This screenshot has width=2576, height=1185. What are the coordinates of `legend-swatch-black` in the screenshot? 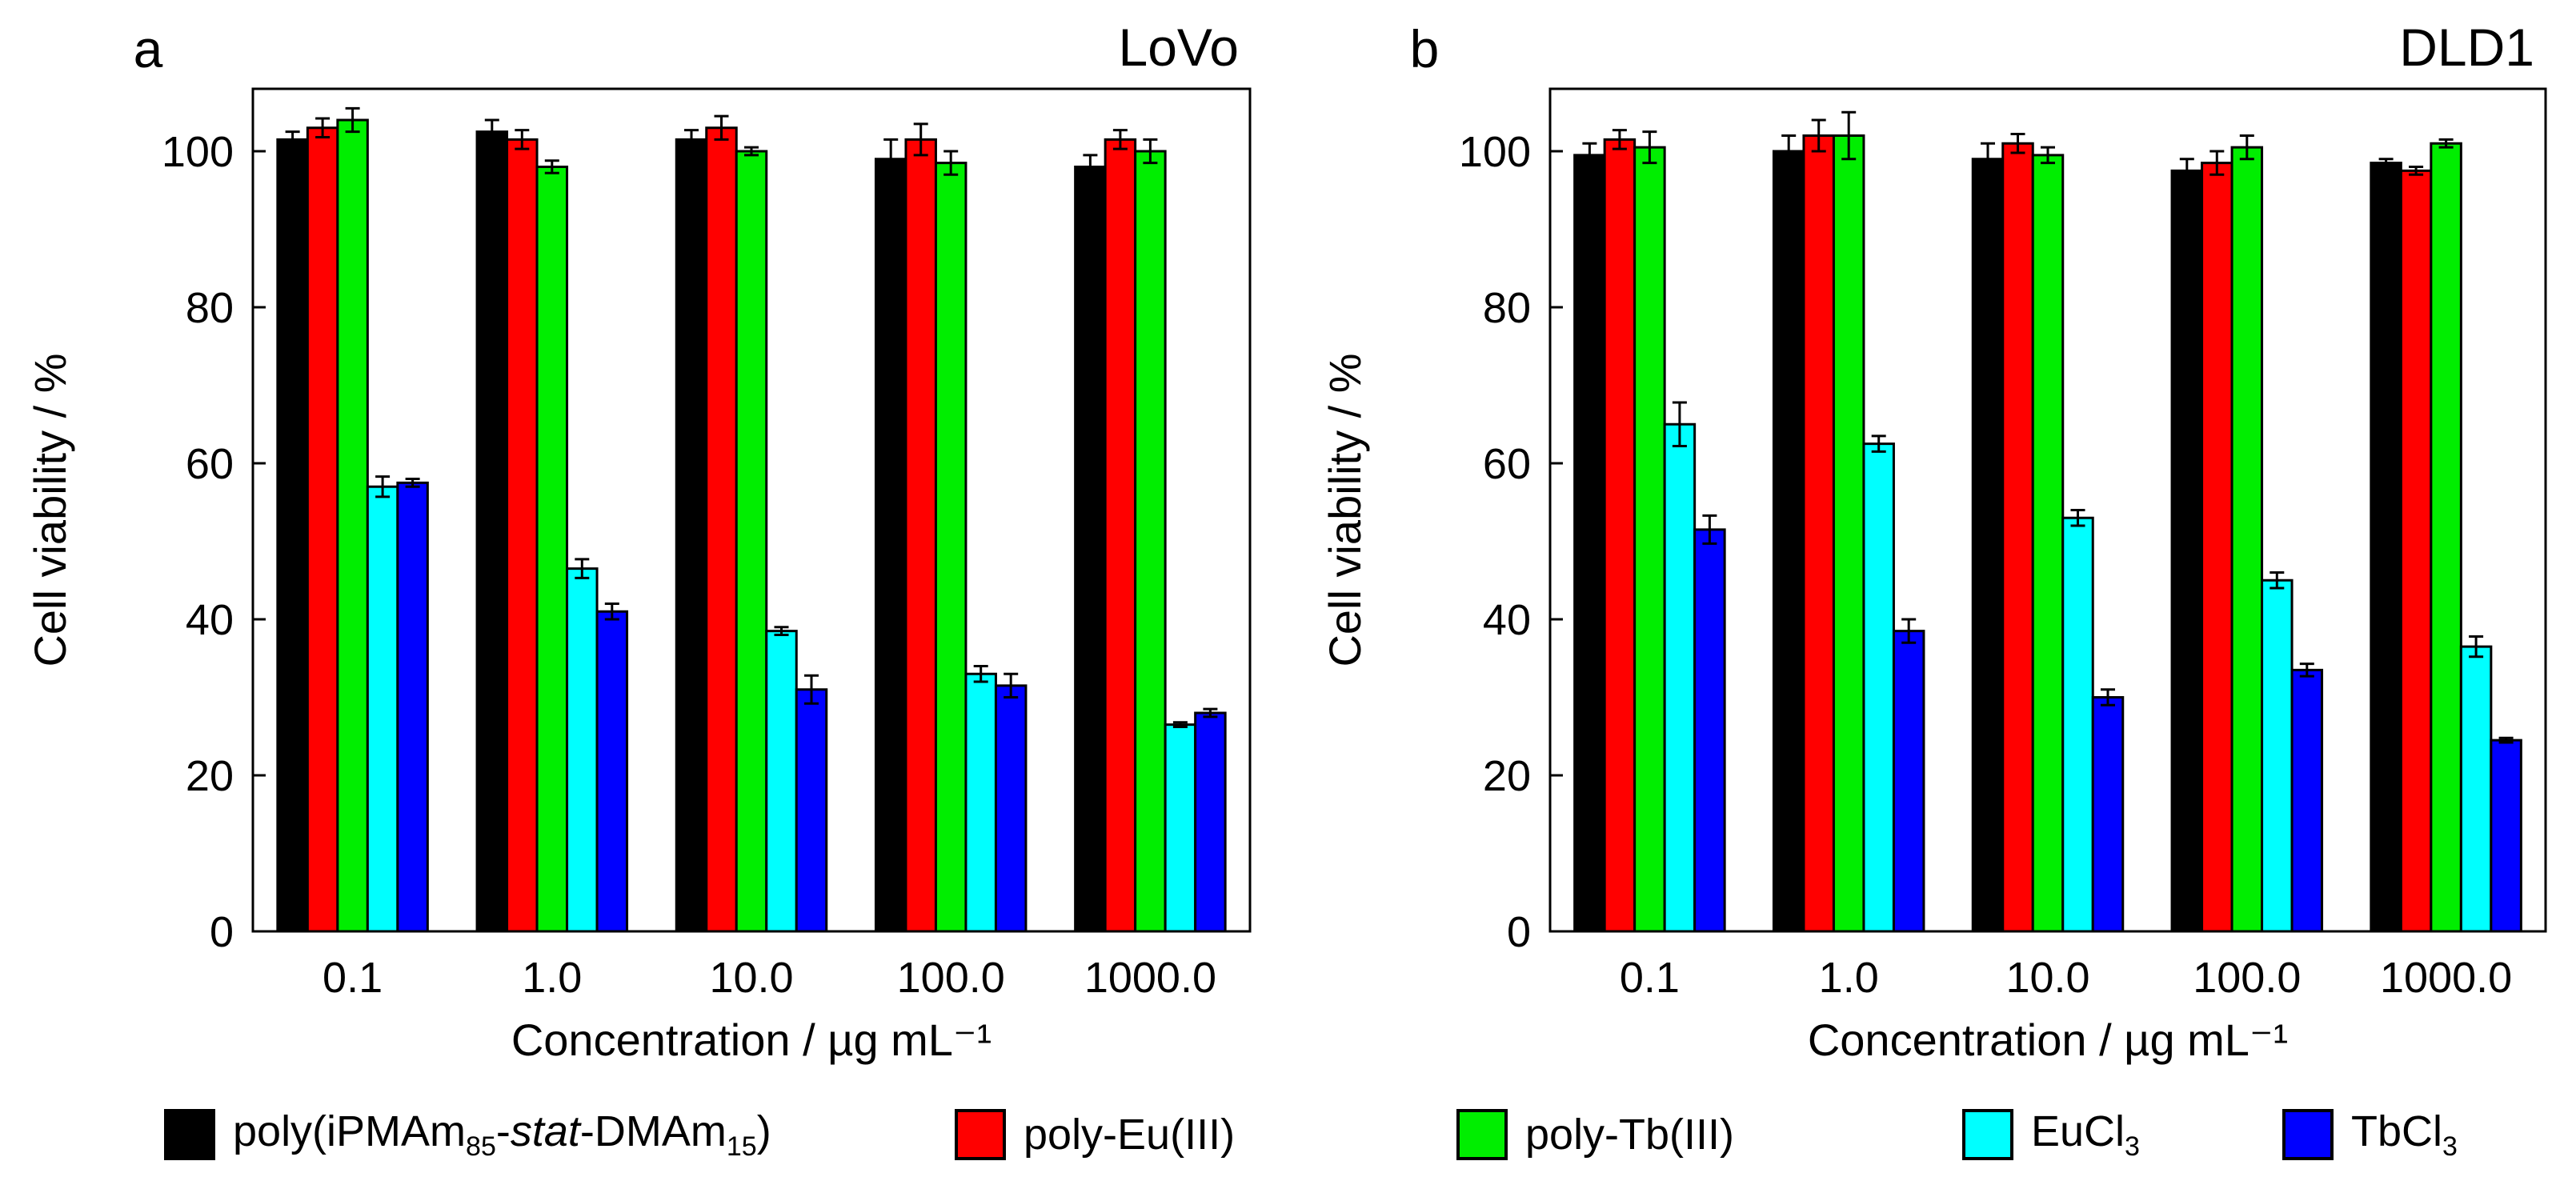 It's located at (189, 1134).